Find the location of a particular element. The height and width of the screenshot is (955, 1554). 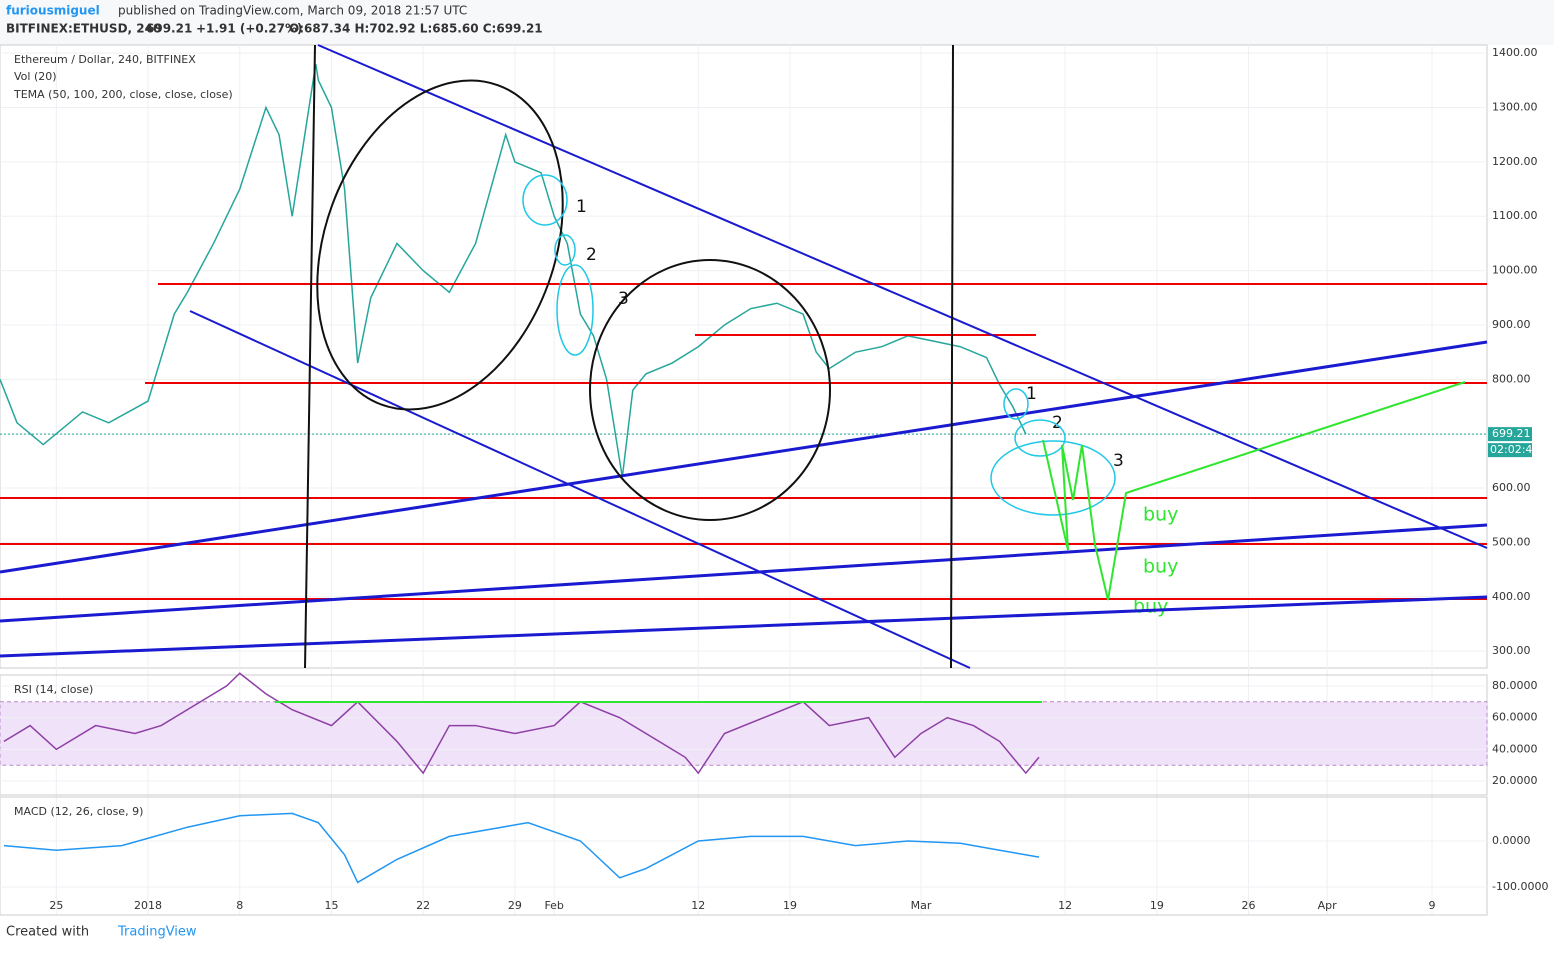

x-tick-label: Feb is located at coordinates (553, 905).